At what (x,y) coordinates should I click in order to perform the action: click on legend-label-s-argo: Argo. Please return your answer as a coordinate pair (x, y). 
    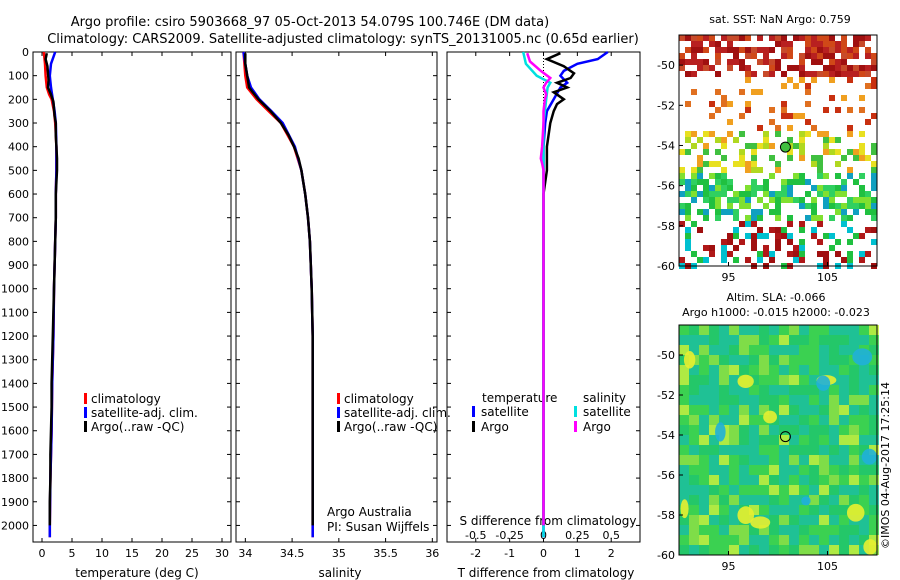
    Looking at the image, I should click on (597, 427).